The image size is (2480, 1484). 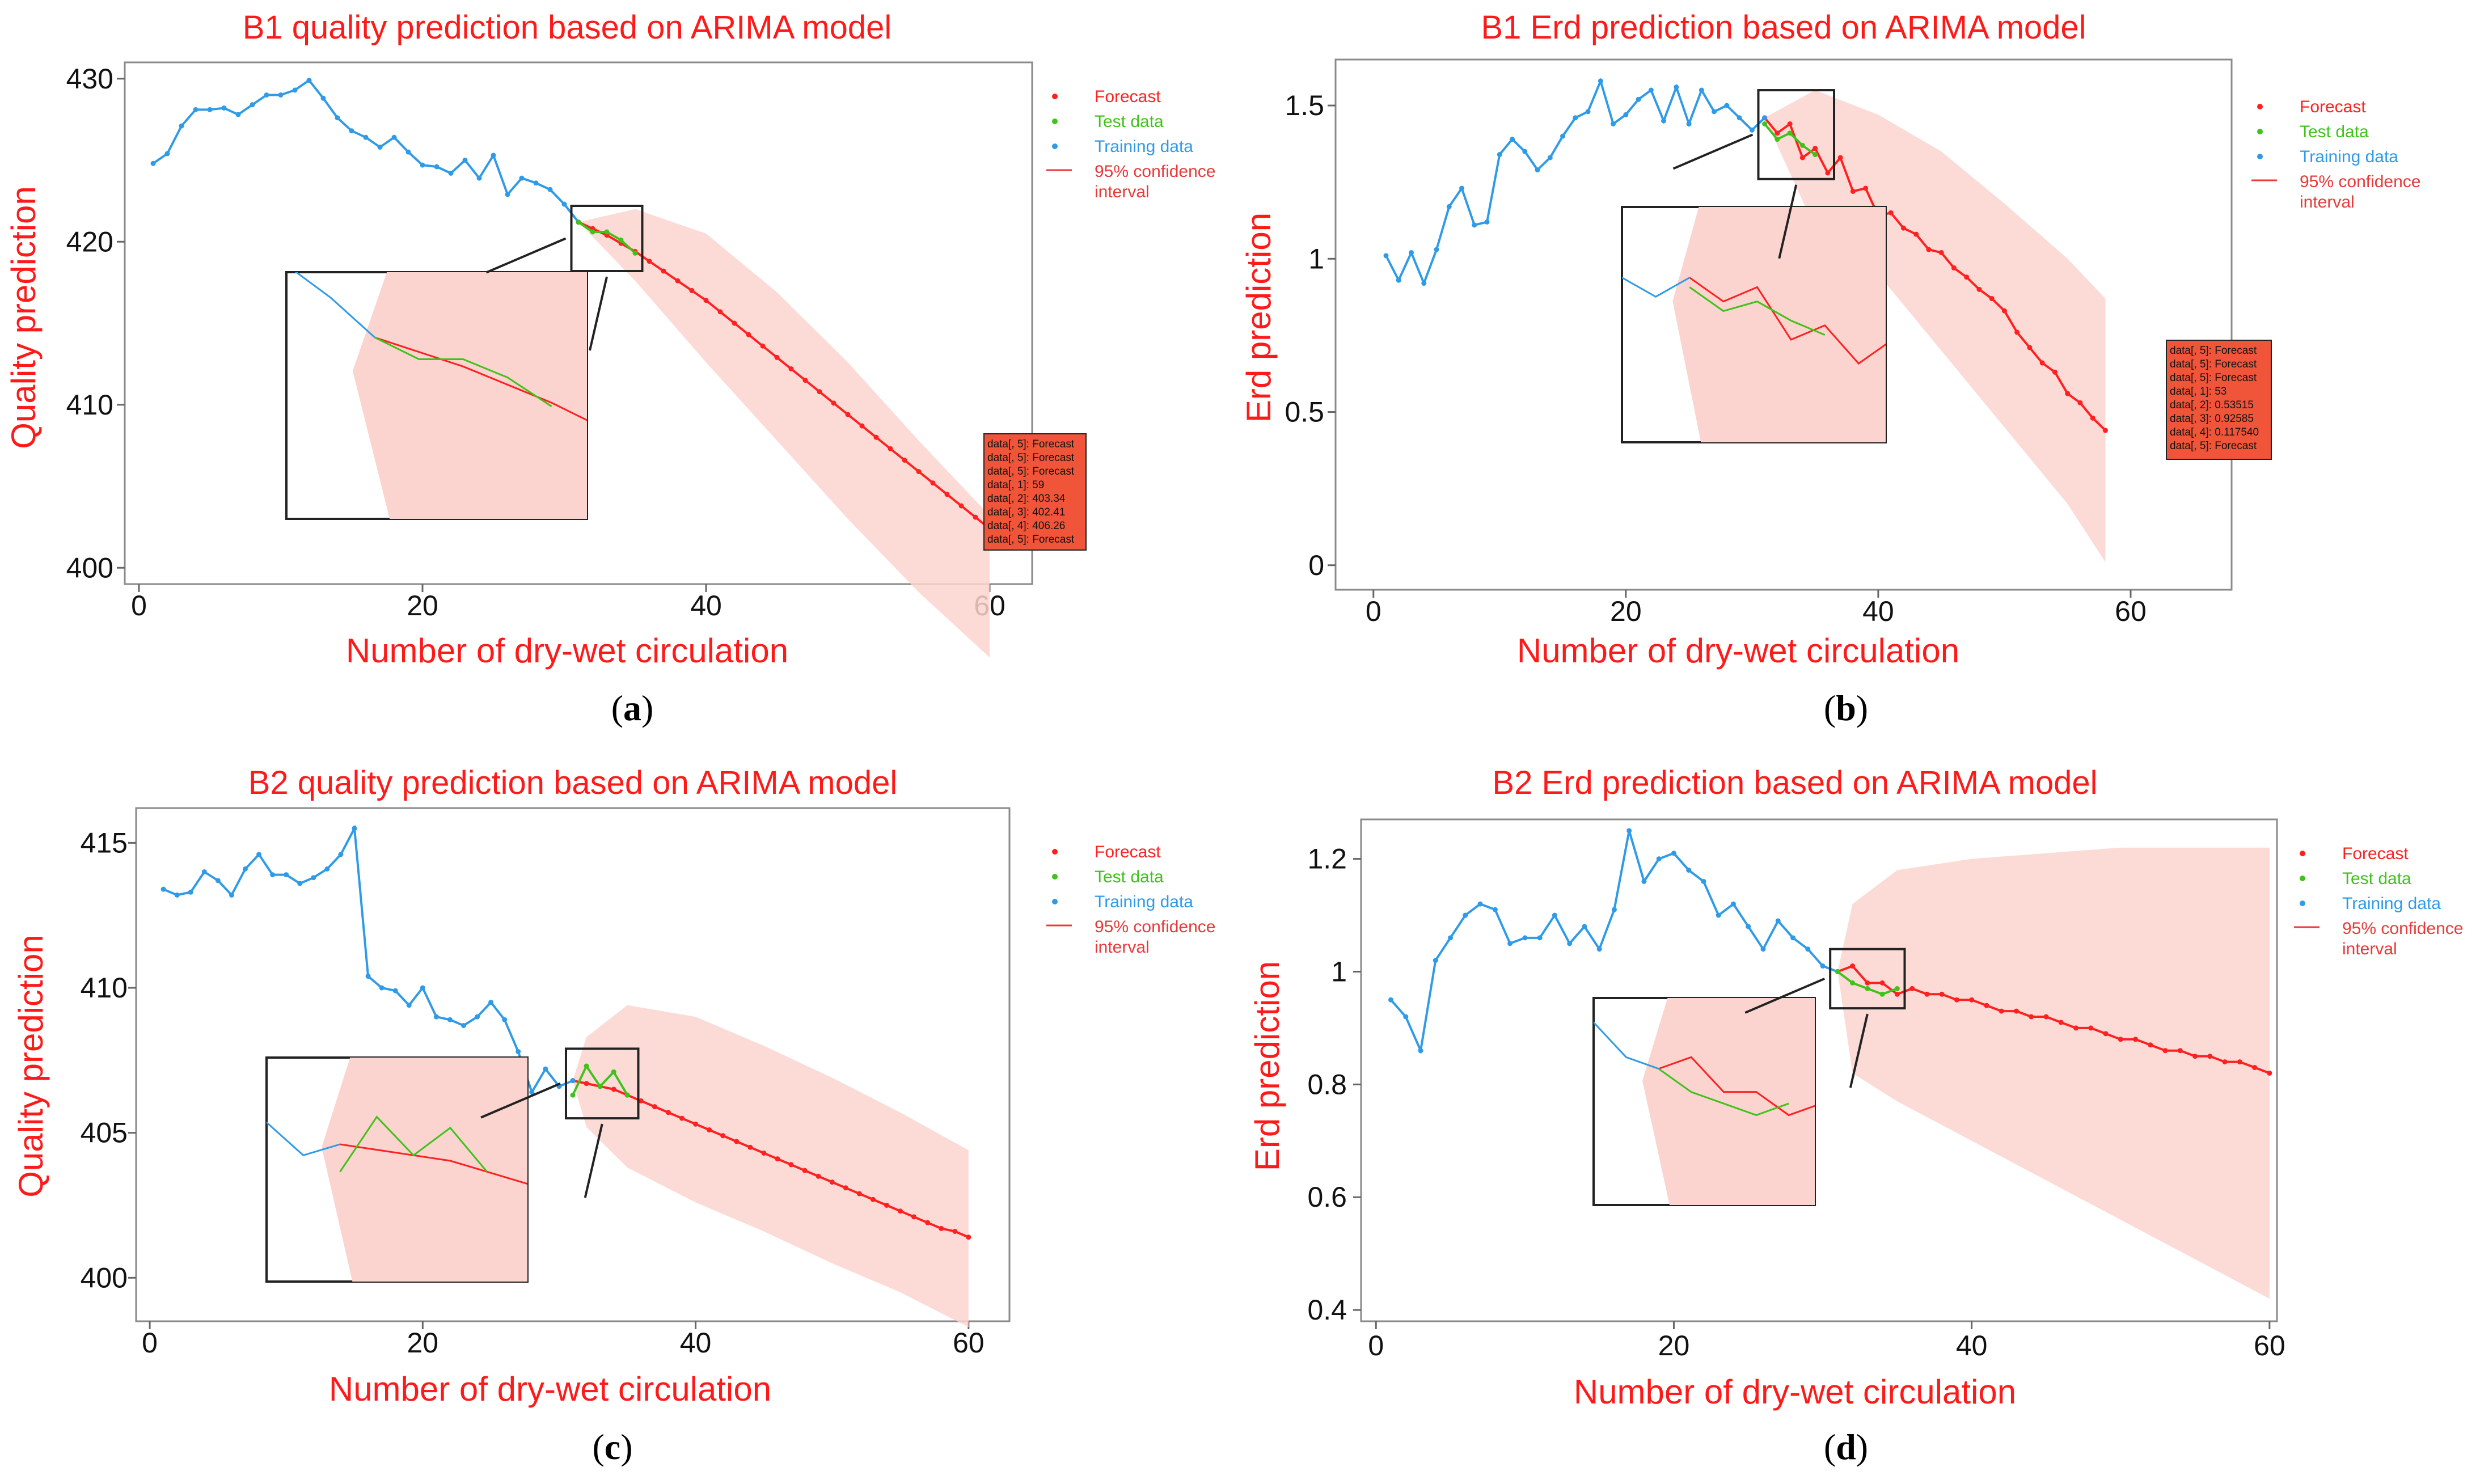 What do you see at coordinates (1055, 146) in the screenshot?
I see `legend-marker-training` at bounding box center [1055, 146].